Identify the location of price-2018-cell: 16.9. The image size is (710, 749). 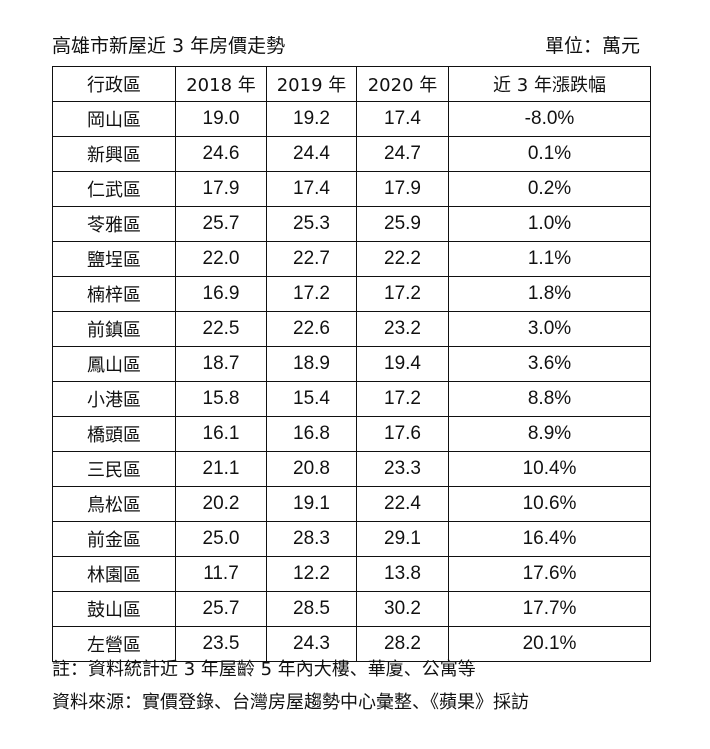
(221, 294).